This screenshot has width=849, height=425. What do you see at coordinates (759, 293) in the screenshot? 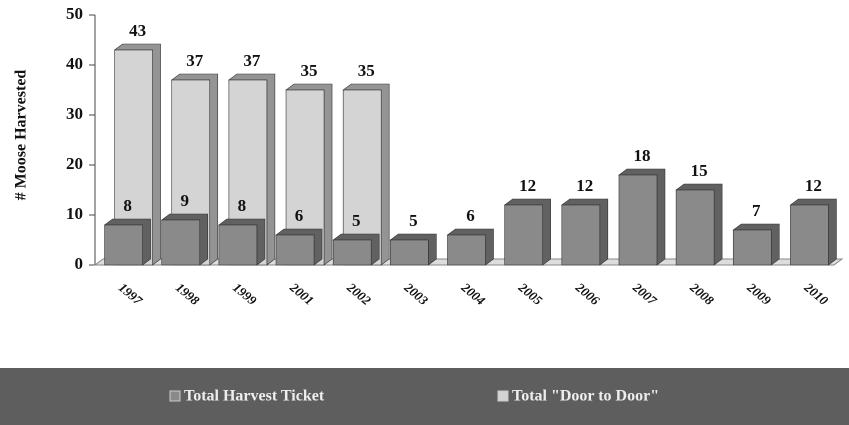
I see `x-tick-label: 2009` at bounding box center [759, 293].